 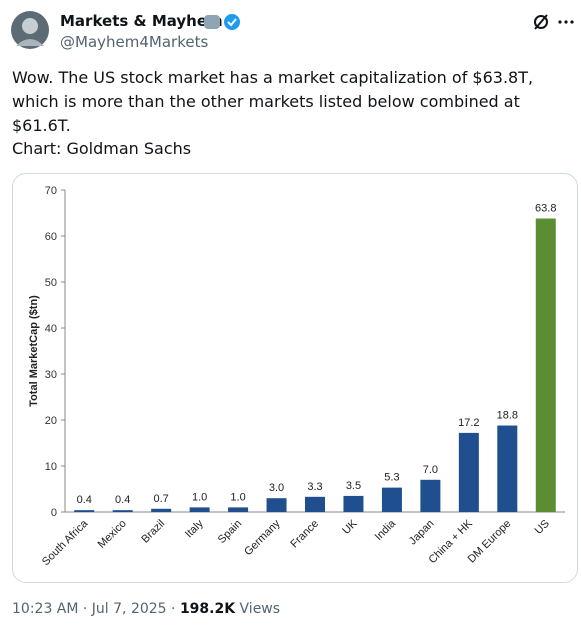 I want to click on value-label: 5.3, so click(x=391, y=478).